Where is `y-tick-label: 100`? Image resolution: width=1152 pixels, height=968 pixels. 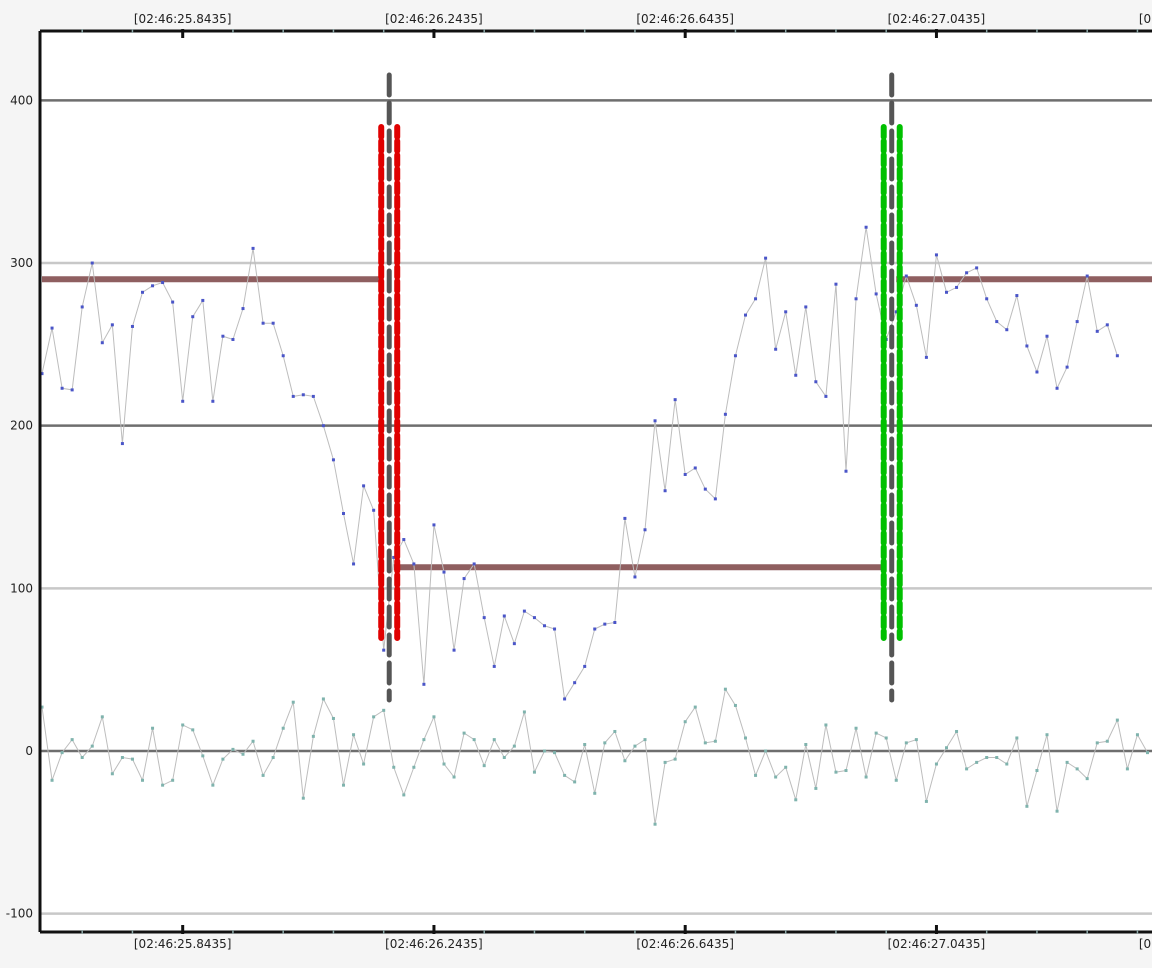
y-tick-label: 100 is located at coordinates (21, 588).